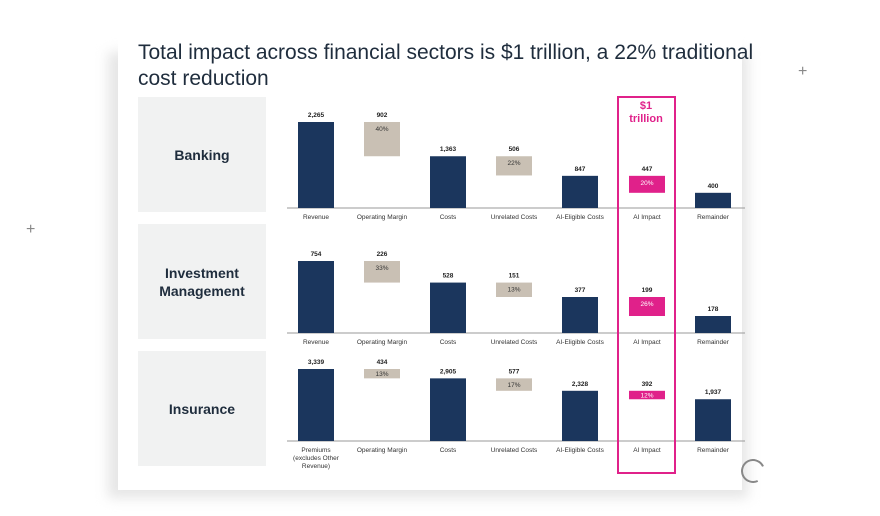 The width and height of the screenshot is (880, 516). What do you see at coordinates (646, 304) in the screenshot?
I see `bar-percent-label: 26%` at bounding box center [646, 304].